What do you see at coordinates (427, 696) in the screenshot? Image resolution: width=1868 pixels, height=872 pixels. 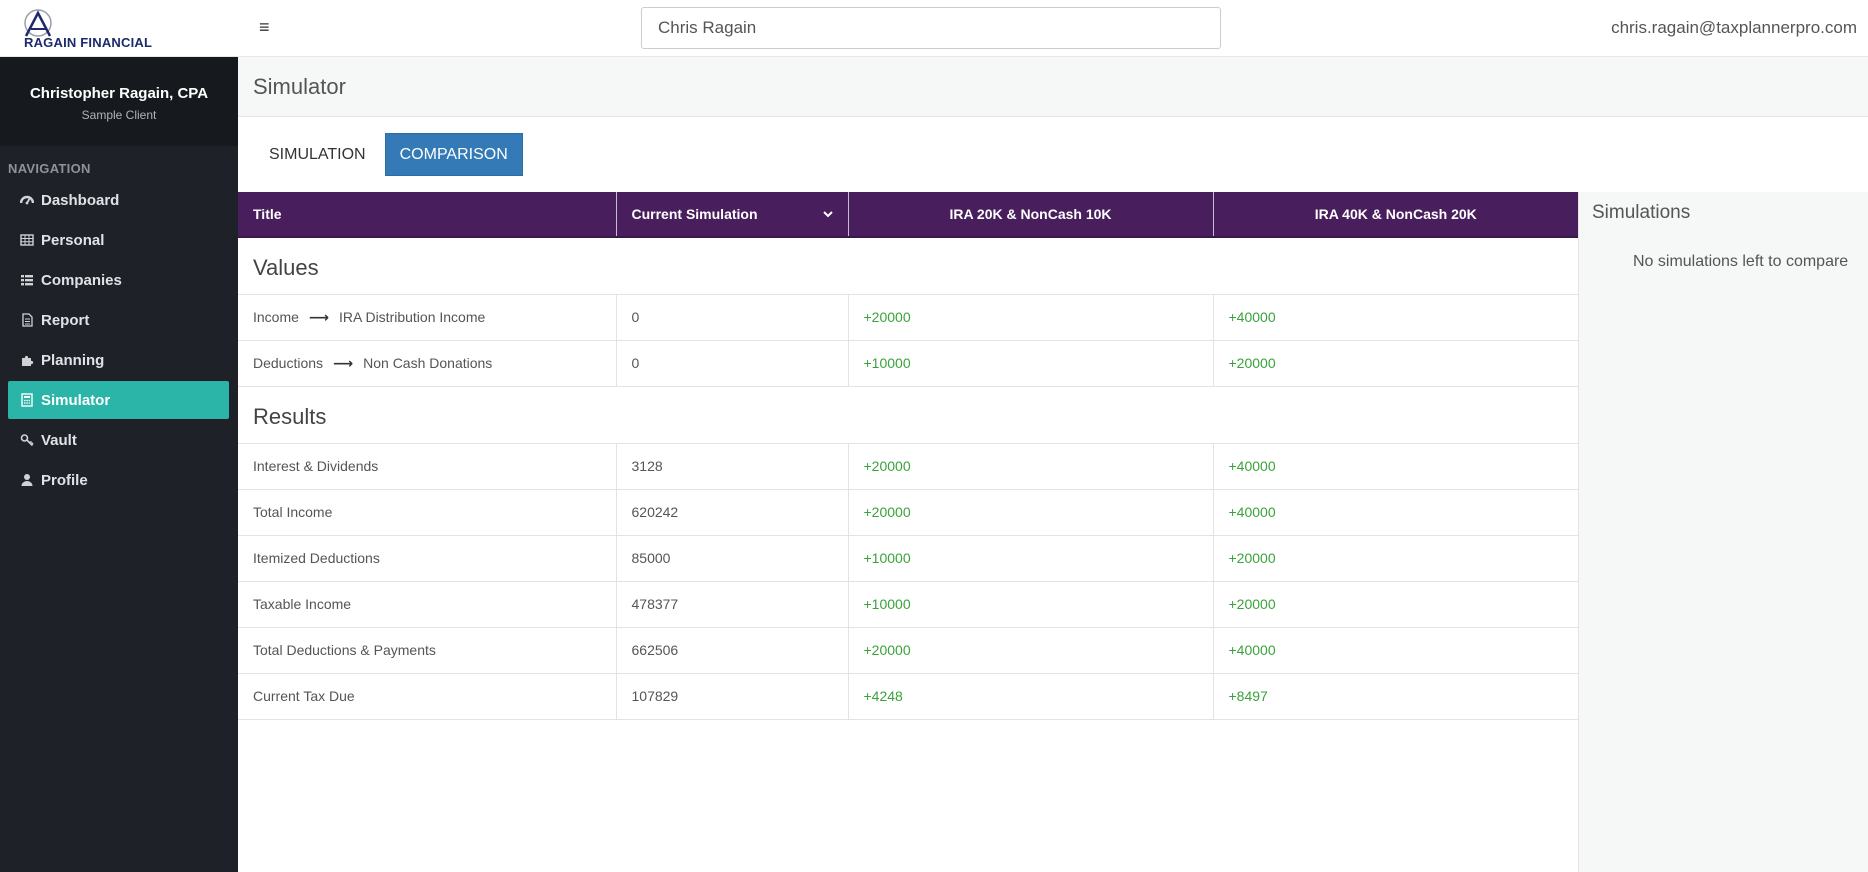 I see `row-title: Current Tax Due` at bounding box center [427, 696].